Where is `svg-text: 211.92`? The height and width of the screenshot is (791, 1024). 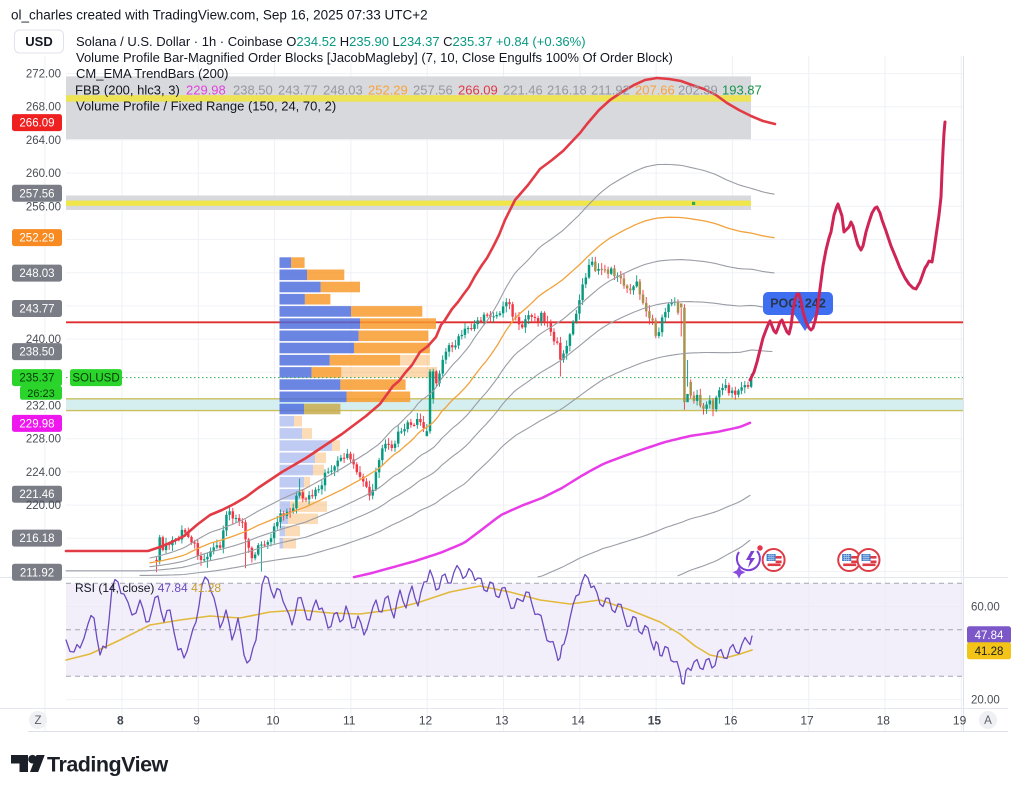 svg-text: 211.92 is located at coordinates (37, 573).